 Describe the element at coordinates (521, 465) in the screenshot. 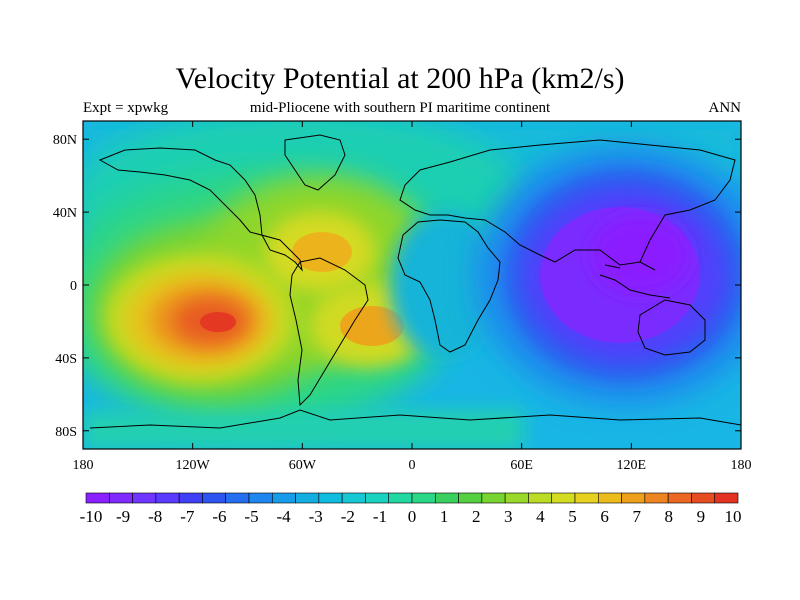

I see `x-tick-label: 60E` at that location.